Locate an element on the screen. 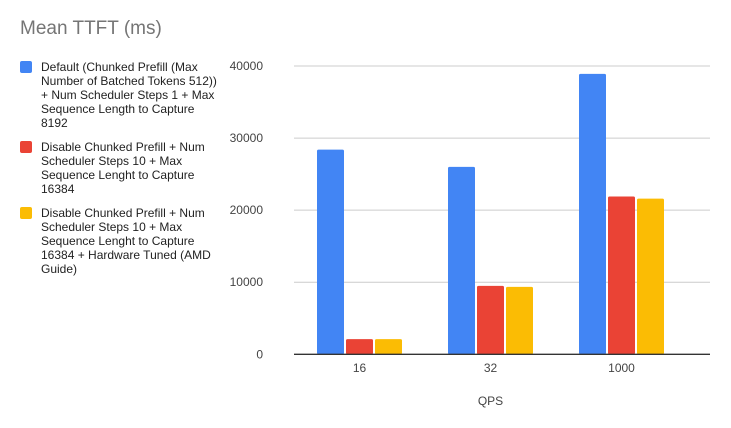 This screenshot has height=428, width=731. chart-title: Mean TTFT (ms) is located at coordinates (91, 28).